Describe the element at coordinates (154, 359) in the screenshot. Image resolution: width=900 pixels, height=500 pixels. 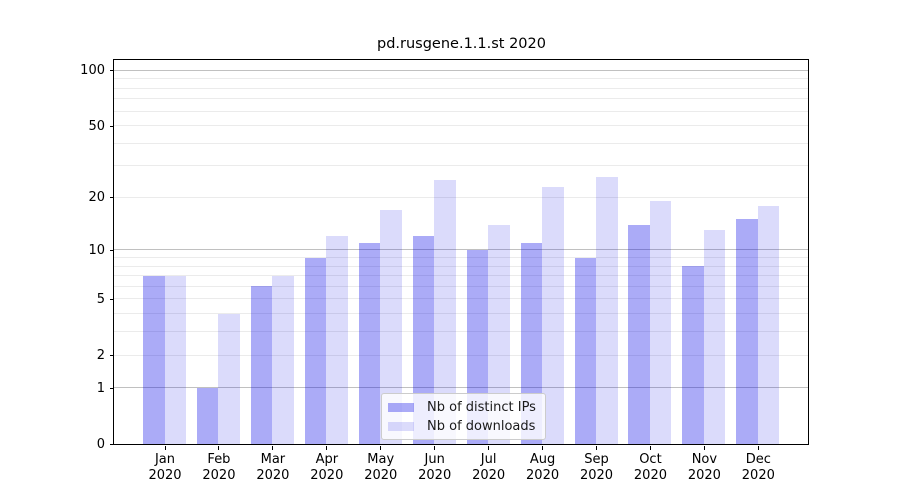
I see `bar-distinct-ips-jan` at that location.